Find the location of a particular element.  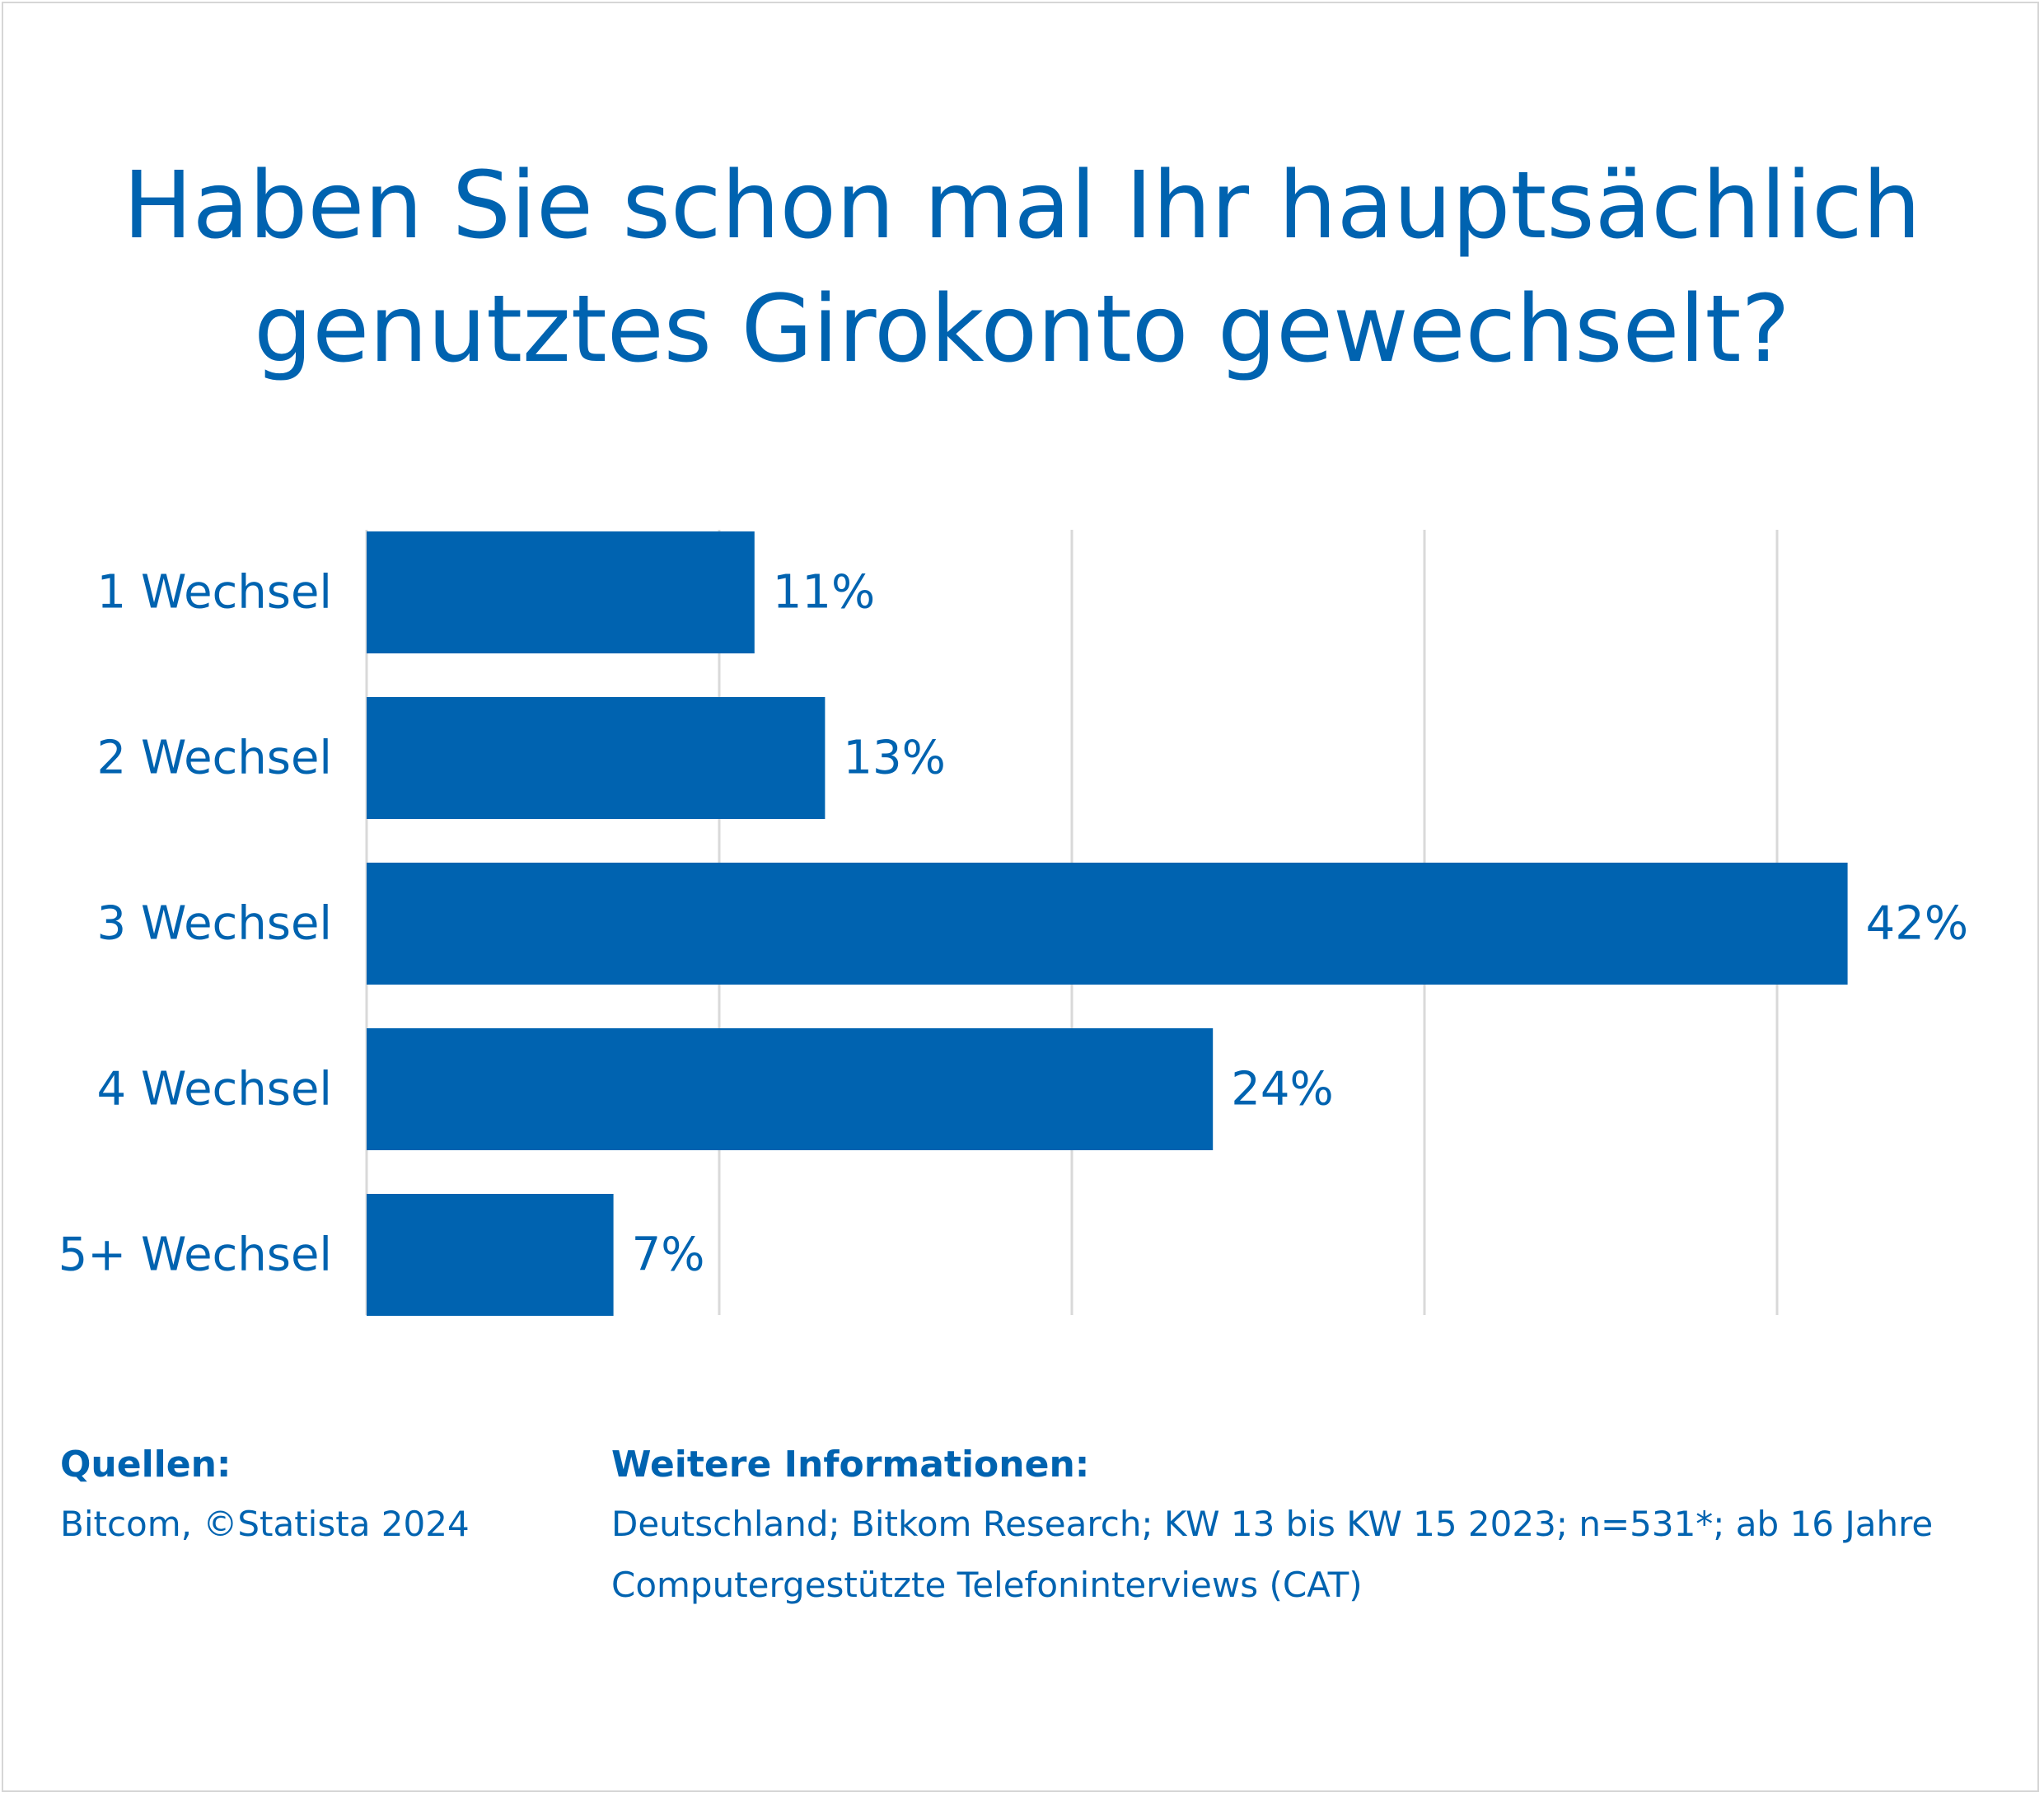

category-label-5: 5+ Wechsel is located at coordinates (195, 1255).